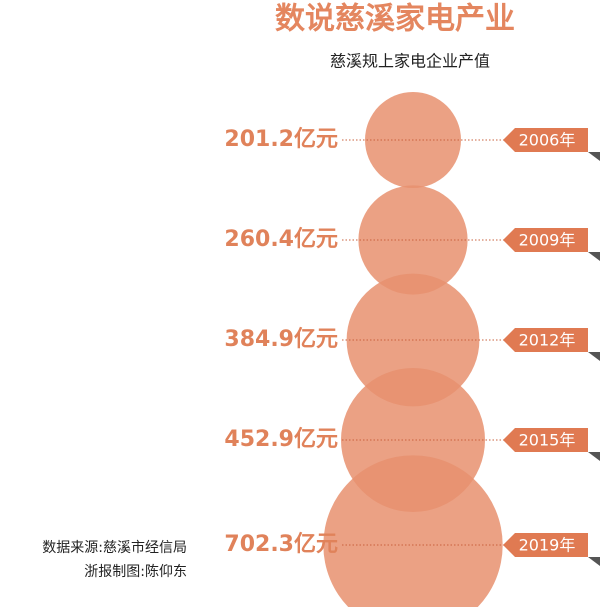  I want to click on year-label: 2019年, so click(547, 545).